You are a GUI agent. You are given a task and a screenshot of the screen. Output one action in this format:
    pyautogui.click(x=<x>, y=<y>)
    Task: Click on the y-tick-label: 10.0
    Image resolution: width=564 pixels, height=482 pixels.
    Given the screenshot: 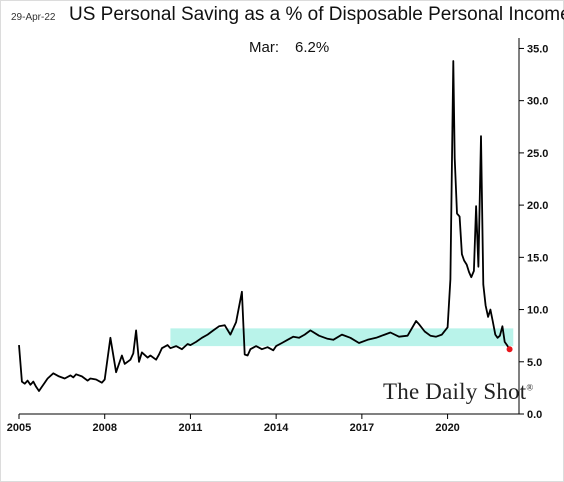 What is the action you would take?
    pyautogui.click(x=537, y=311)
    